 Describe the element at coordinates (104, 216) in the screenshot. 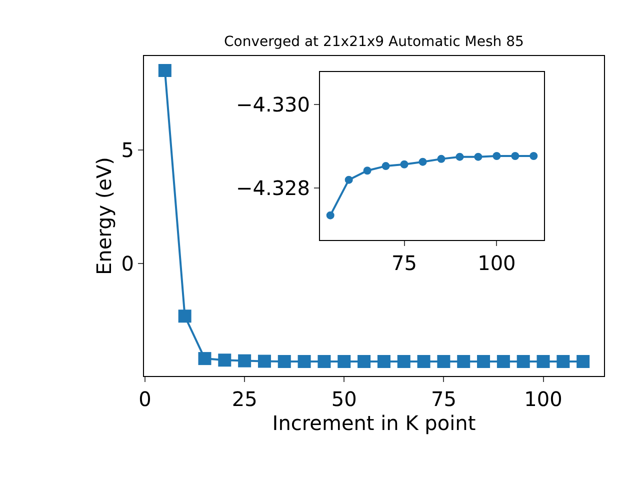

I see `y-axis-title: Energy (eV)` at that location.